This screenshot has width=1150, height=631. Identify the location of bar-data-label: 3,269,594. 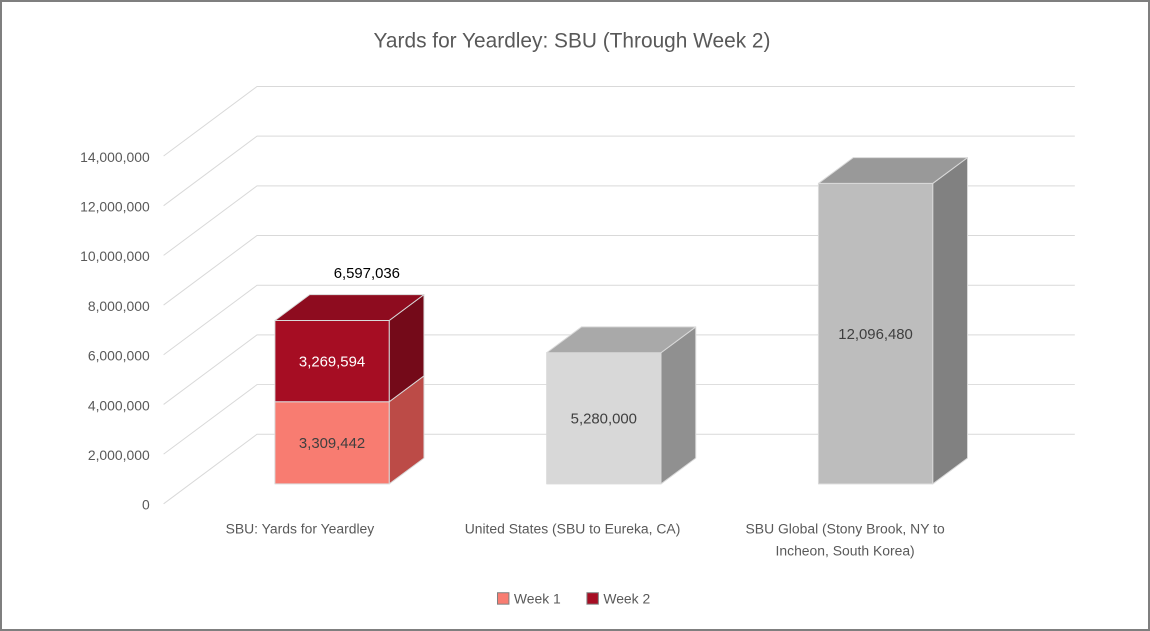
(332, 362).